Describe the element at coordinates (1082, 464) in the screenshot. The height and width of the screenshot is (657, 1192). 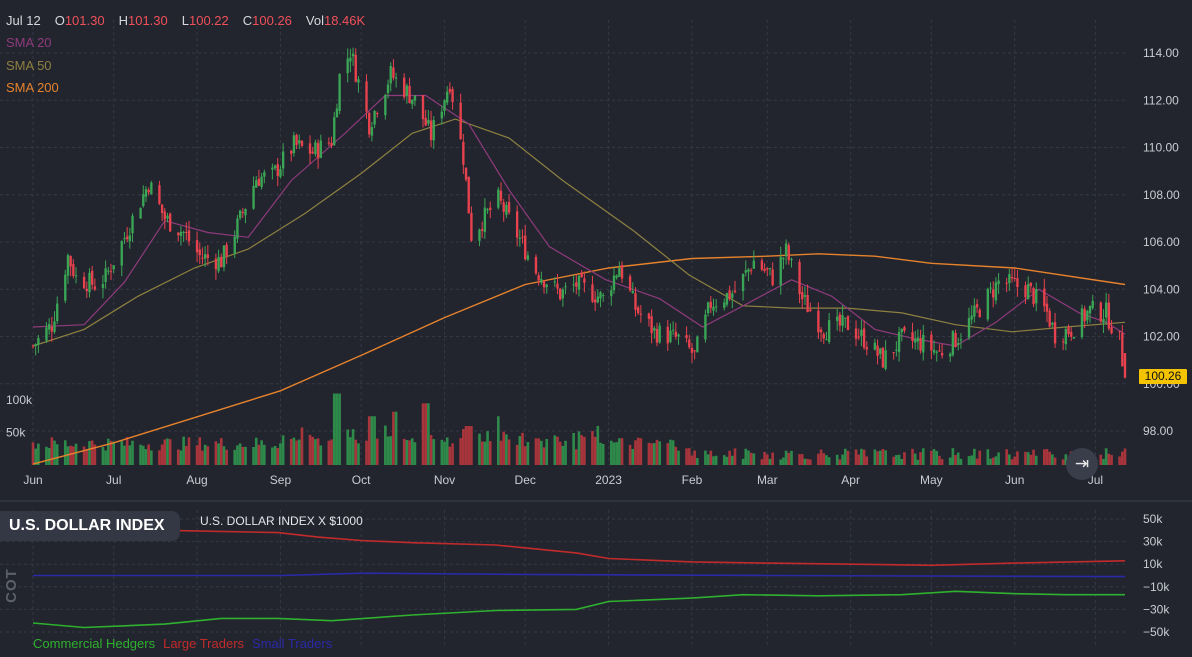
I see `go-to-latest-button: ⇥` at that location.